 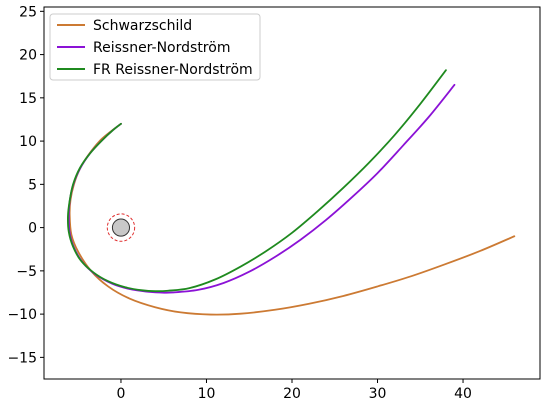 What do you see at coordinates (22, 358) in the screenshot?
I see `y-tick-label: −15` at bounding box center [22, 358].